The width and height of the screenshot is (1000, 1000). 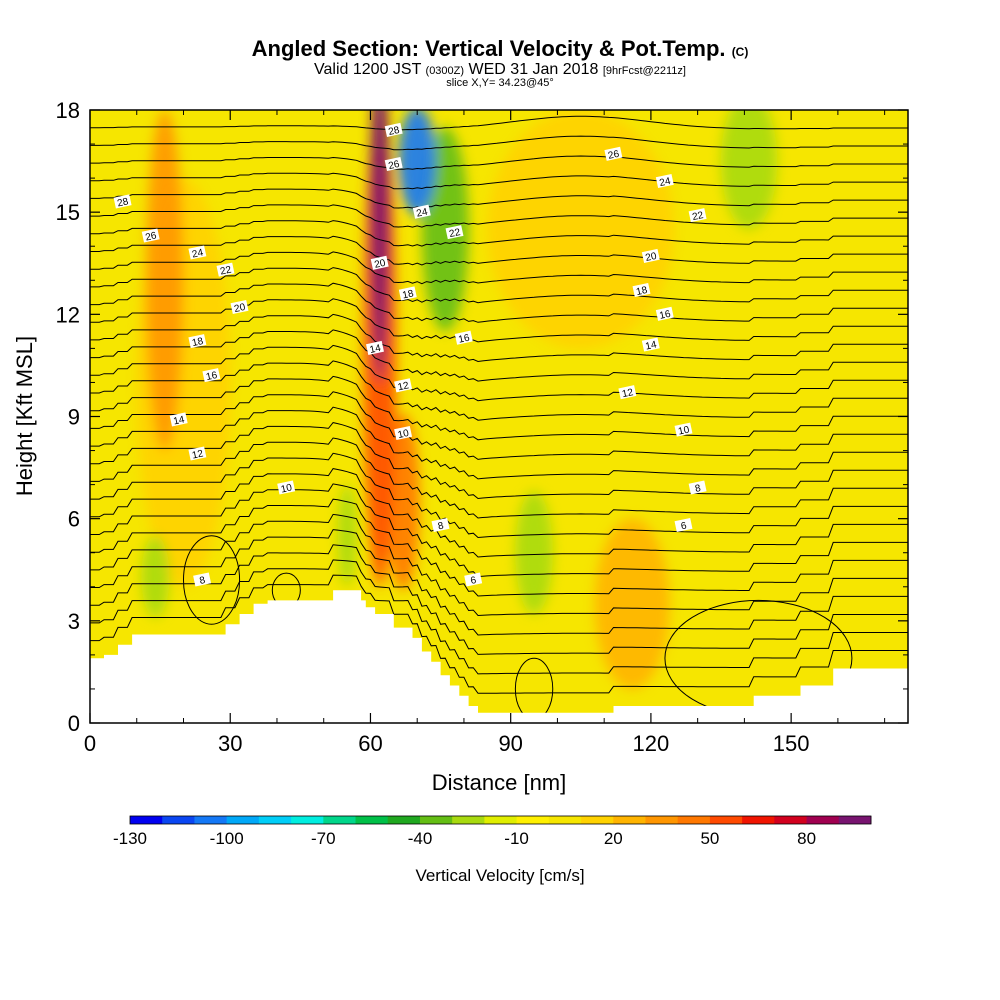 I want to click on contour-label-text: 18, so click(x=409, y=294).